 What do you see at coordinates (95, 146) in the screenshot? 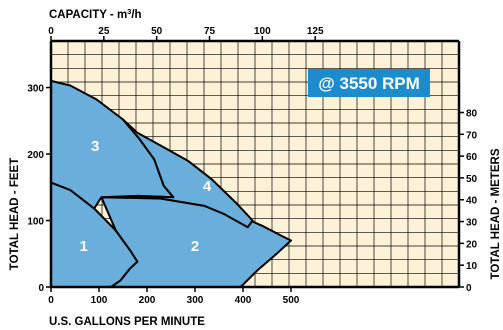
I see `region-label-3: 3` at bounding box center [95, 146].